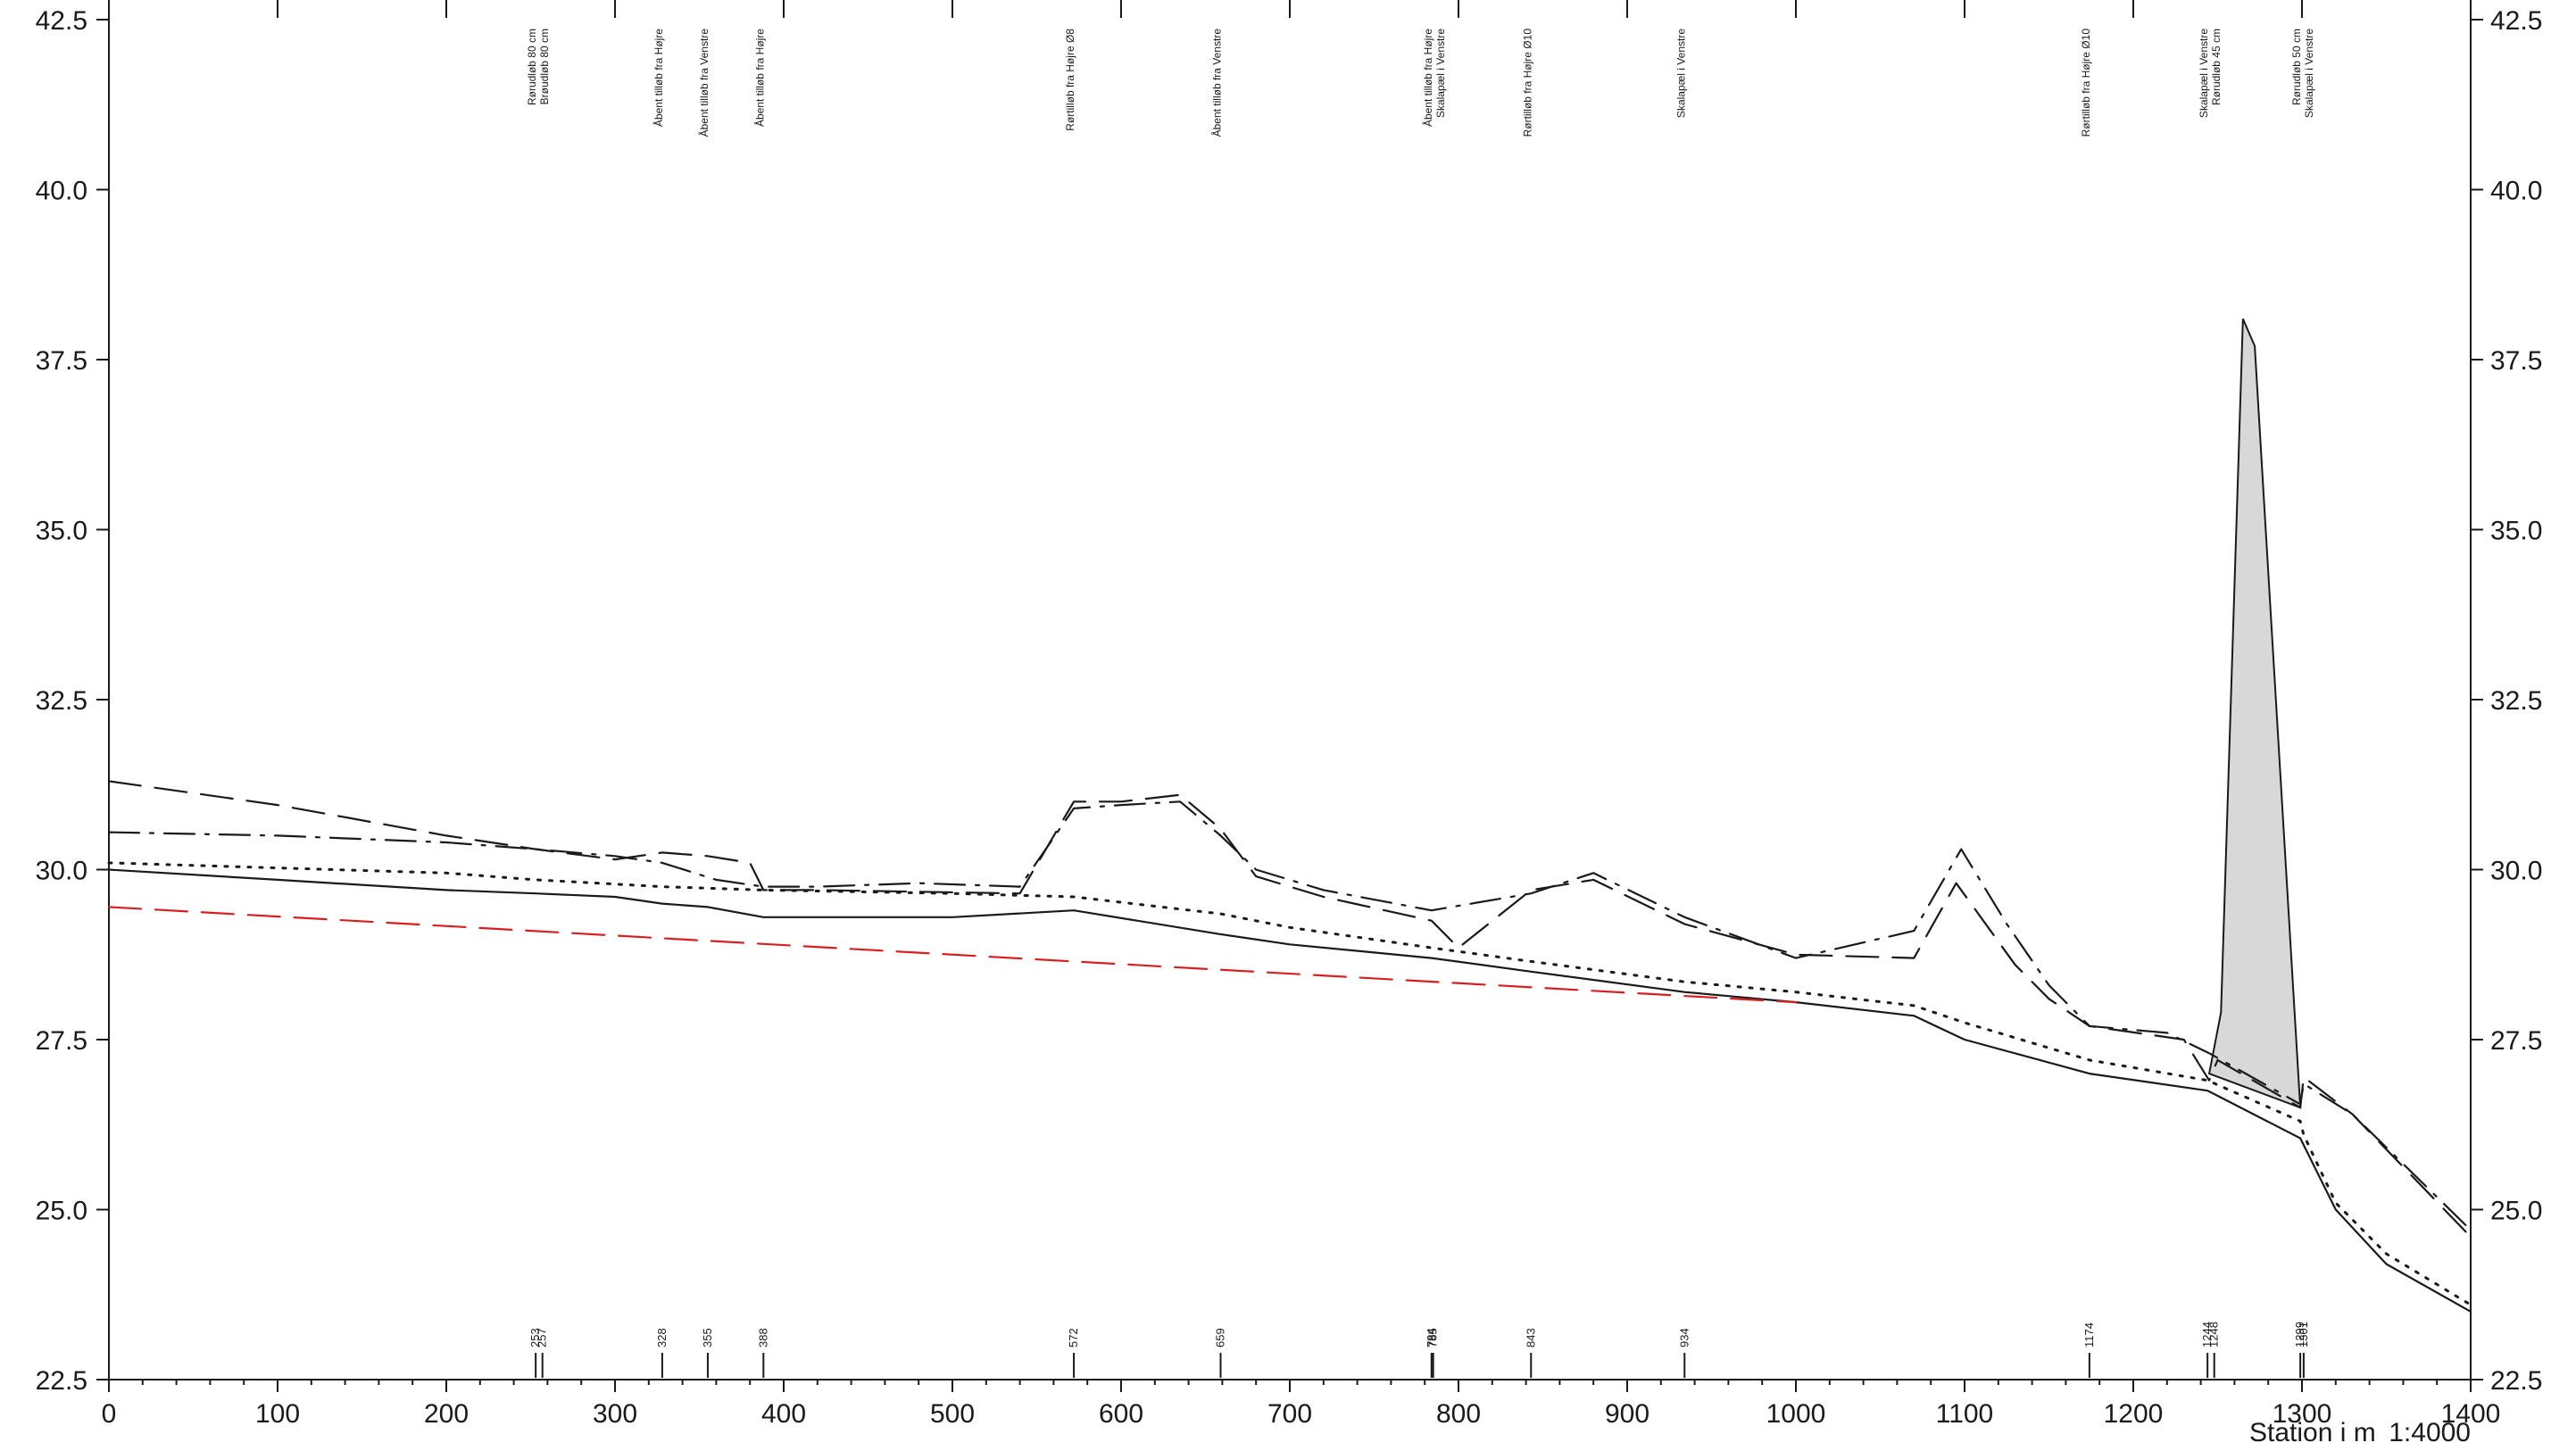  I want to click on x-tick-label: 100, so click(277, 1414).